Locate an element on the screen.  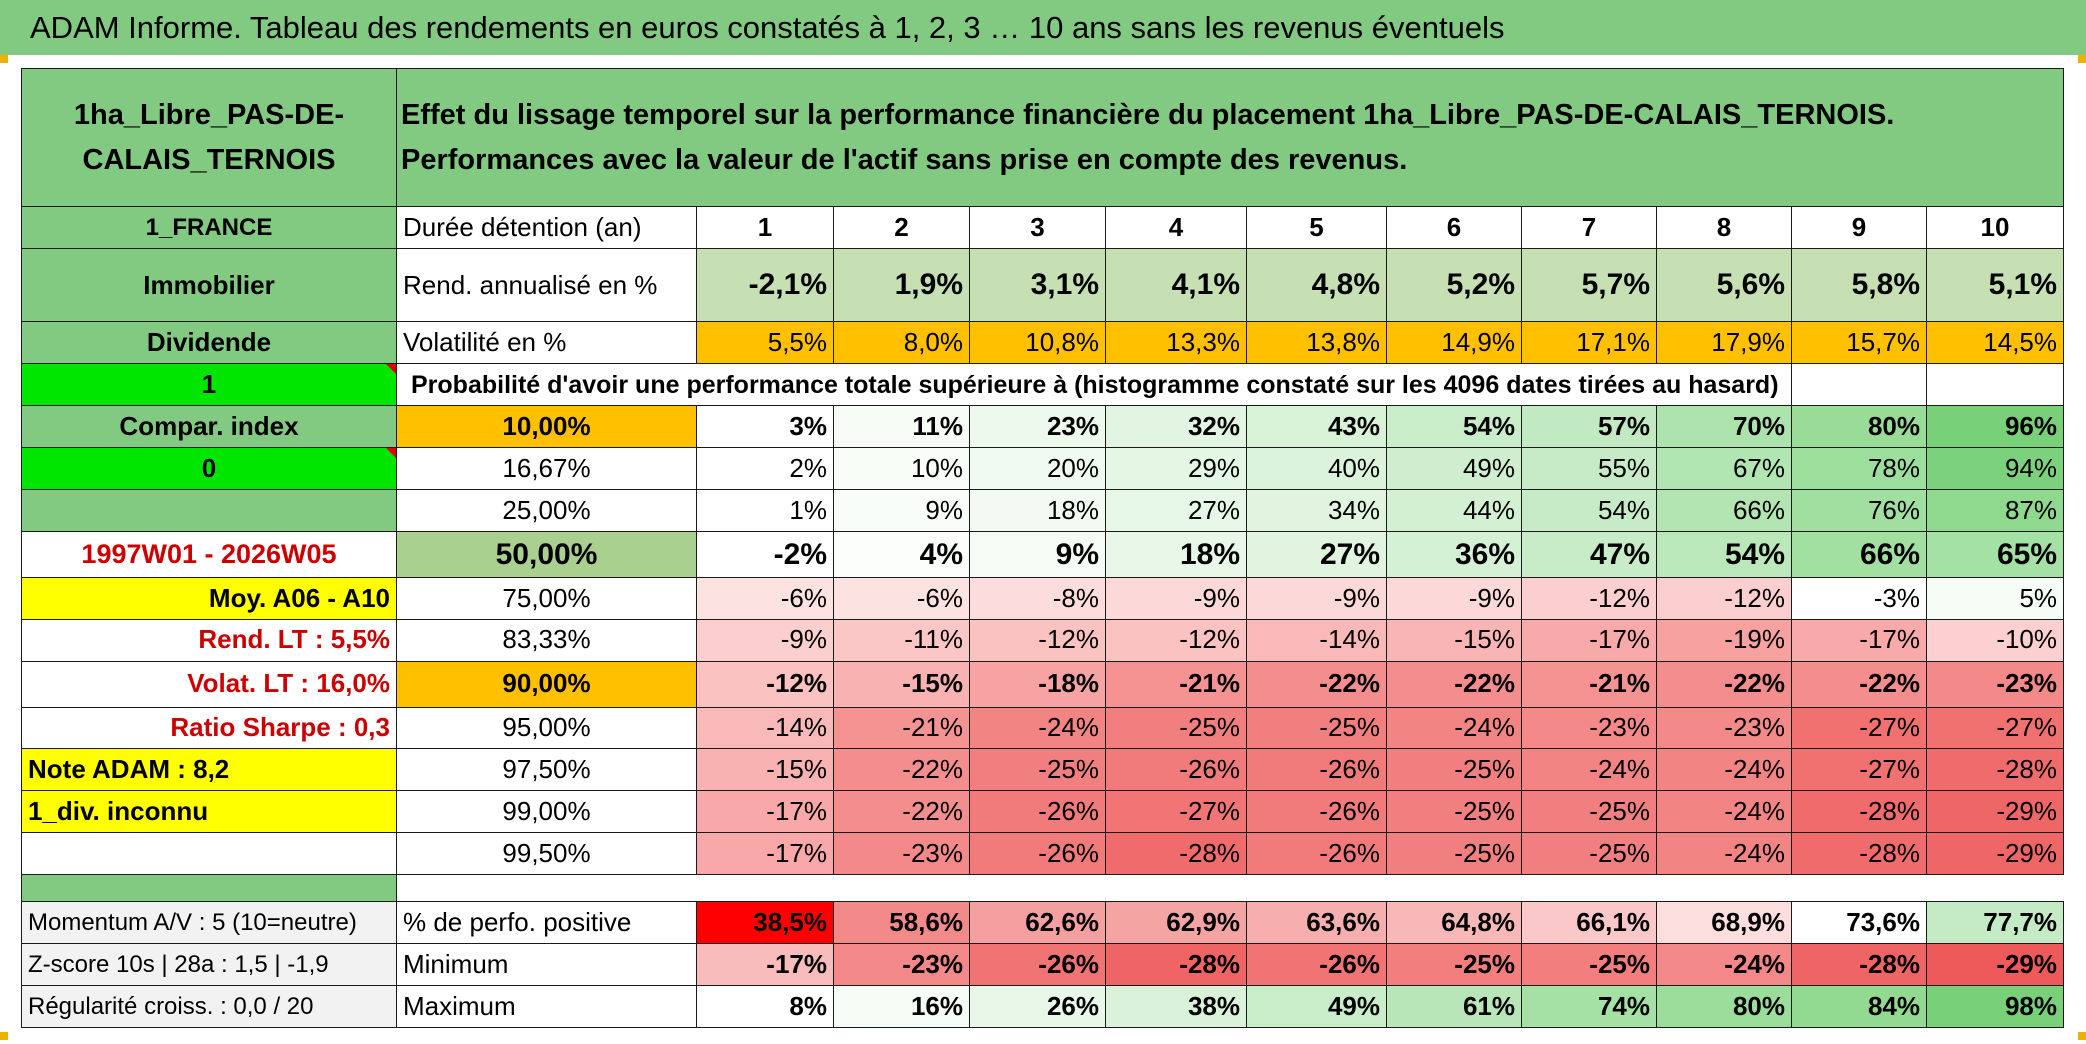
percentile-value: -18% is located at coordinates (1037, 684).